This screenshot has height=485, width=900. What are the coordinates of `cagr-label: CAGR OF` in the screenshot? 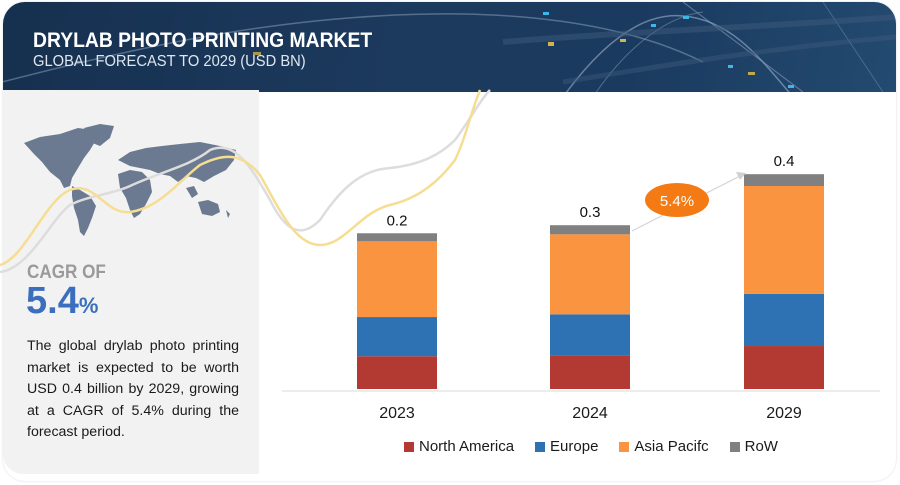 It's located at (66, 272).